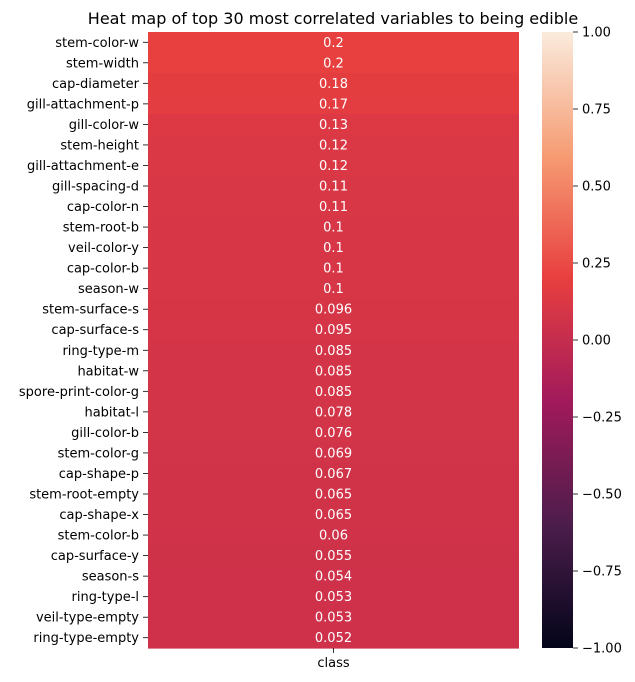 This screenshot has width=635, height=682. What do you see at coordinates (98, 453) in the screenshot?
I see `y-tick-label: stem-color-g` at bounding box center [98, 453].